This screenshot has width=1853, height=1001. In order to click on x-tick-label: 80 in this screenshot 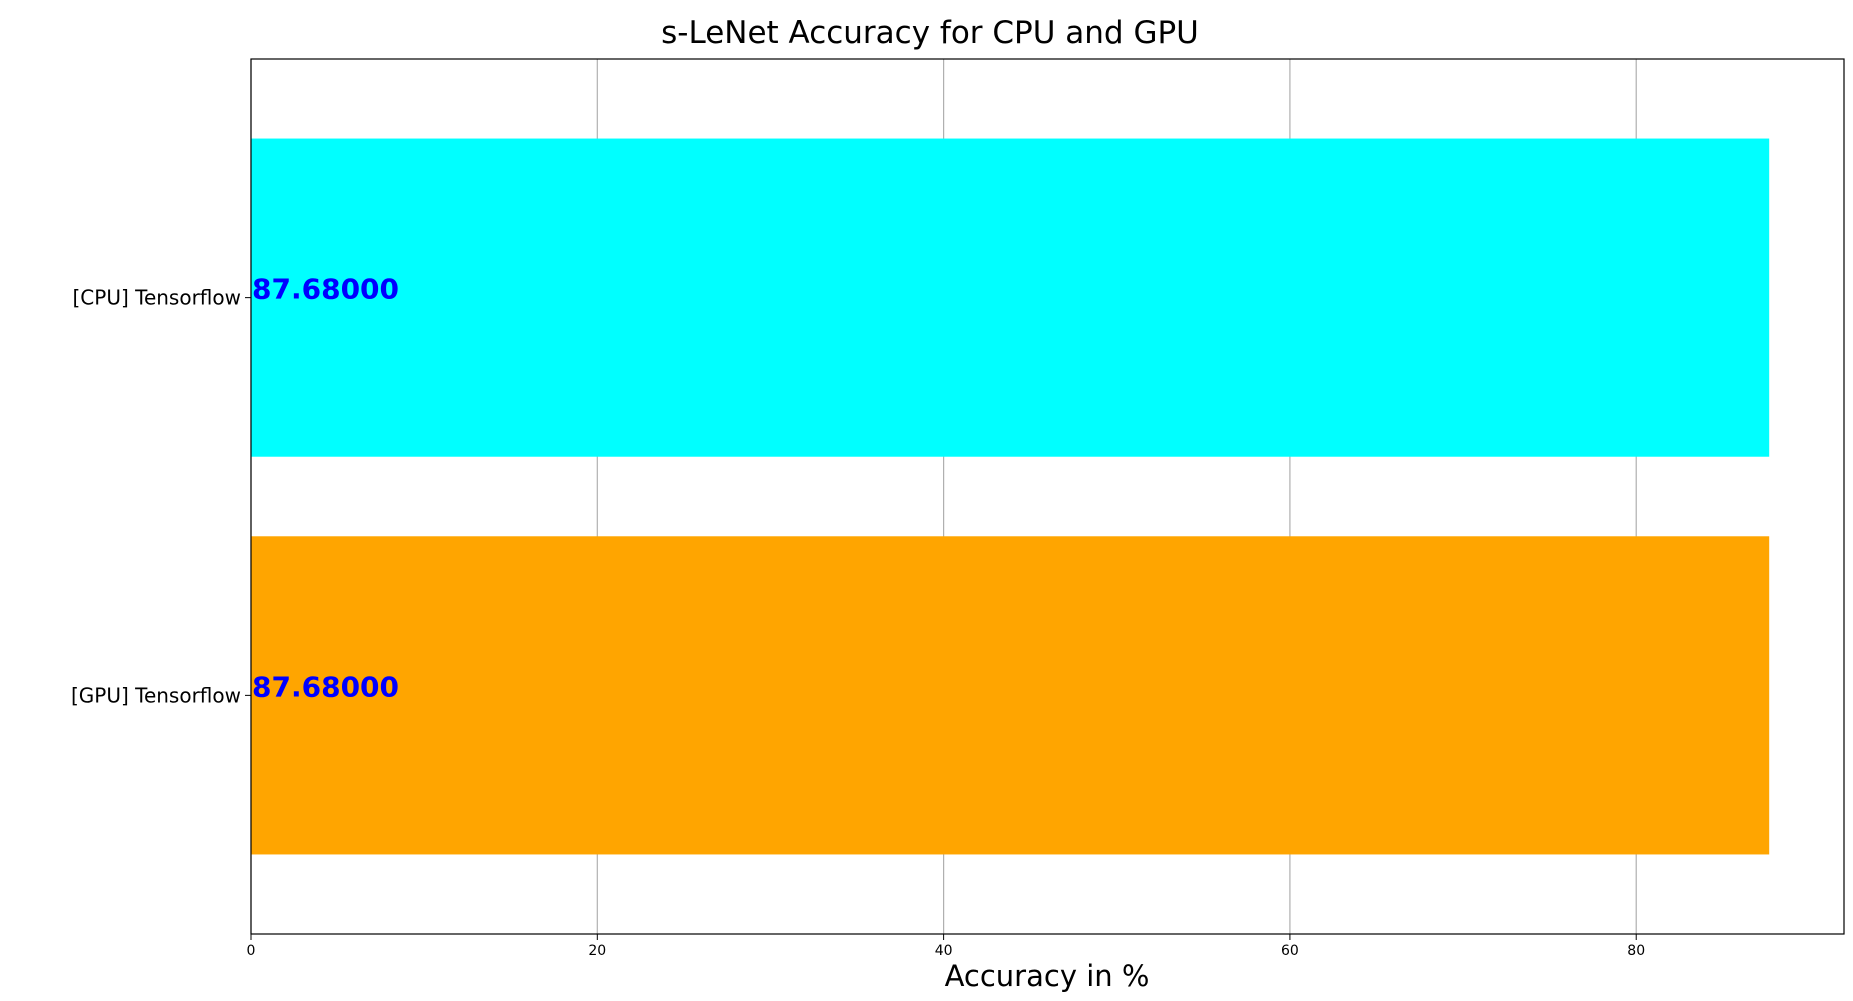, I will do `click(1636, 951)`.